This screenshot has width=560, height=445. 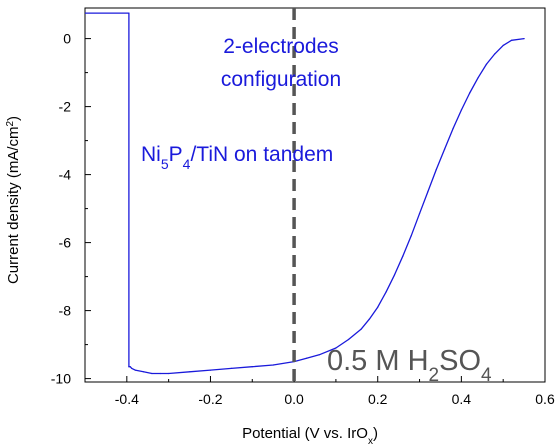 I want to click on annotation-config-line1: 2-electrodes, so click(x=281, y=46).